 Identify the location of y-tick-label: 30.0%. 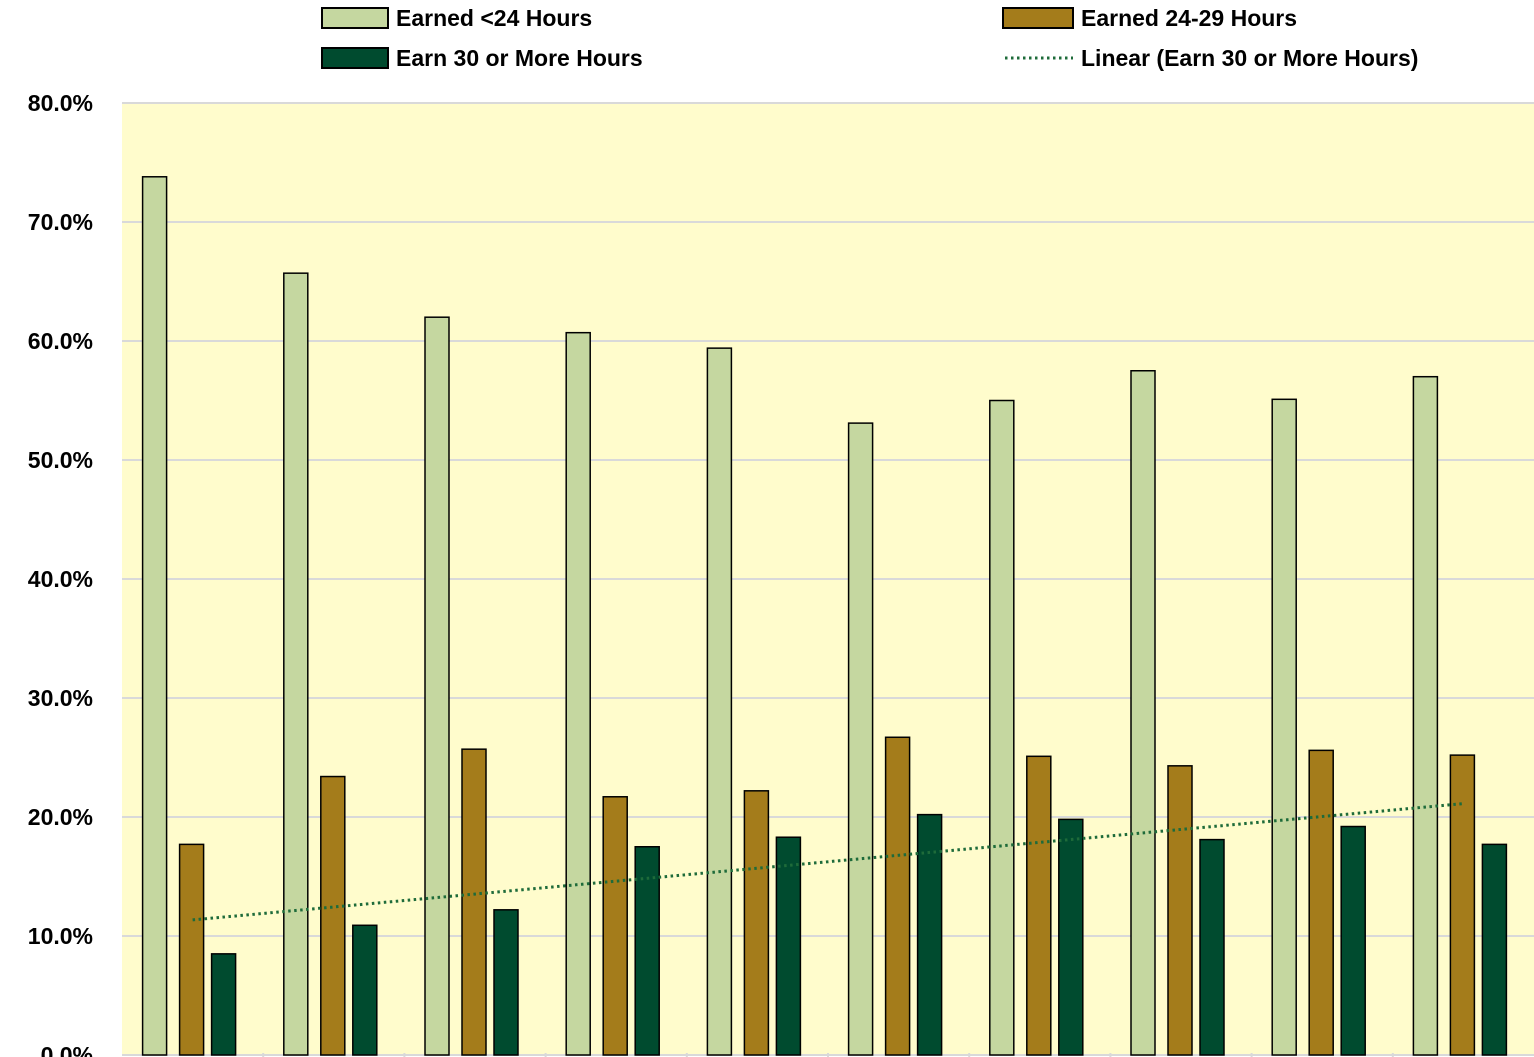
(60, 698).